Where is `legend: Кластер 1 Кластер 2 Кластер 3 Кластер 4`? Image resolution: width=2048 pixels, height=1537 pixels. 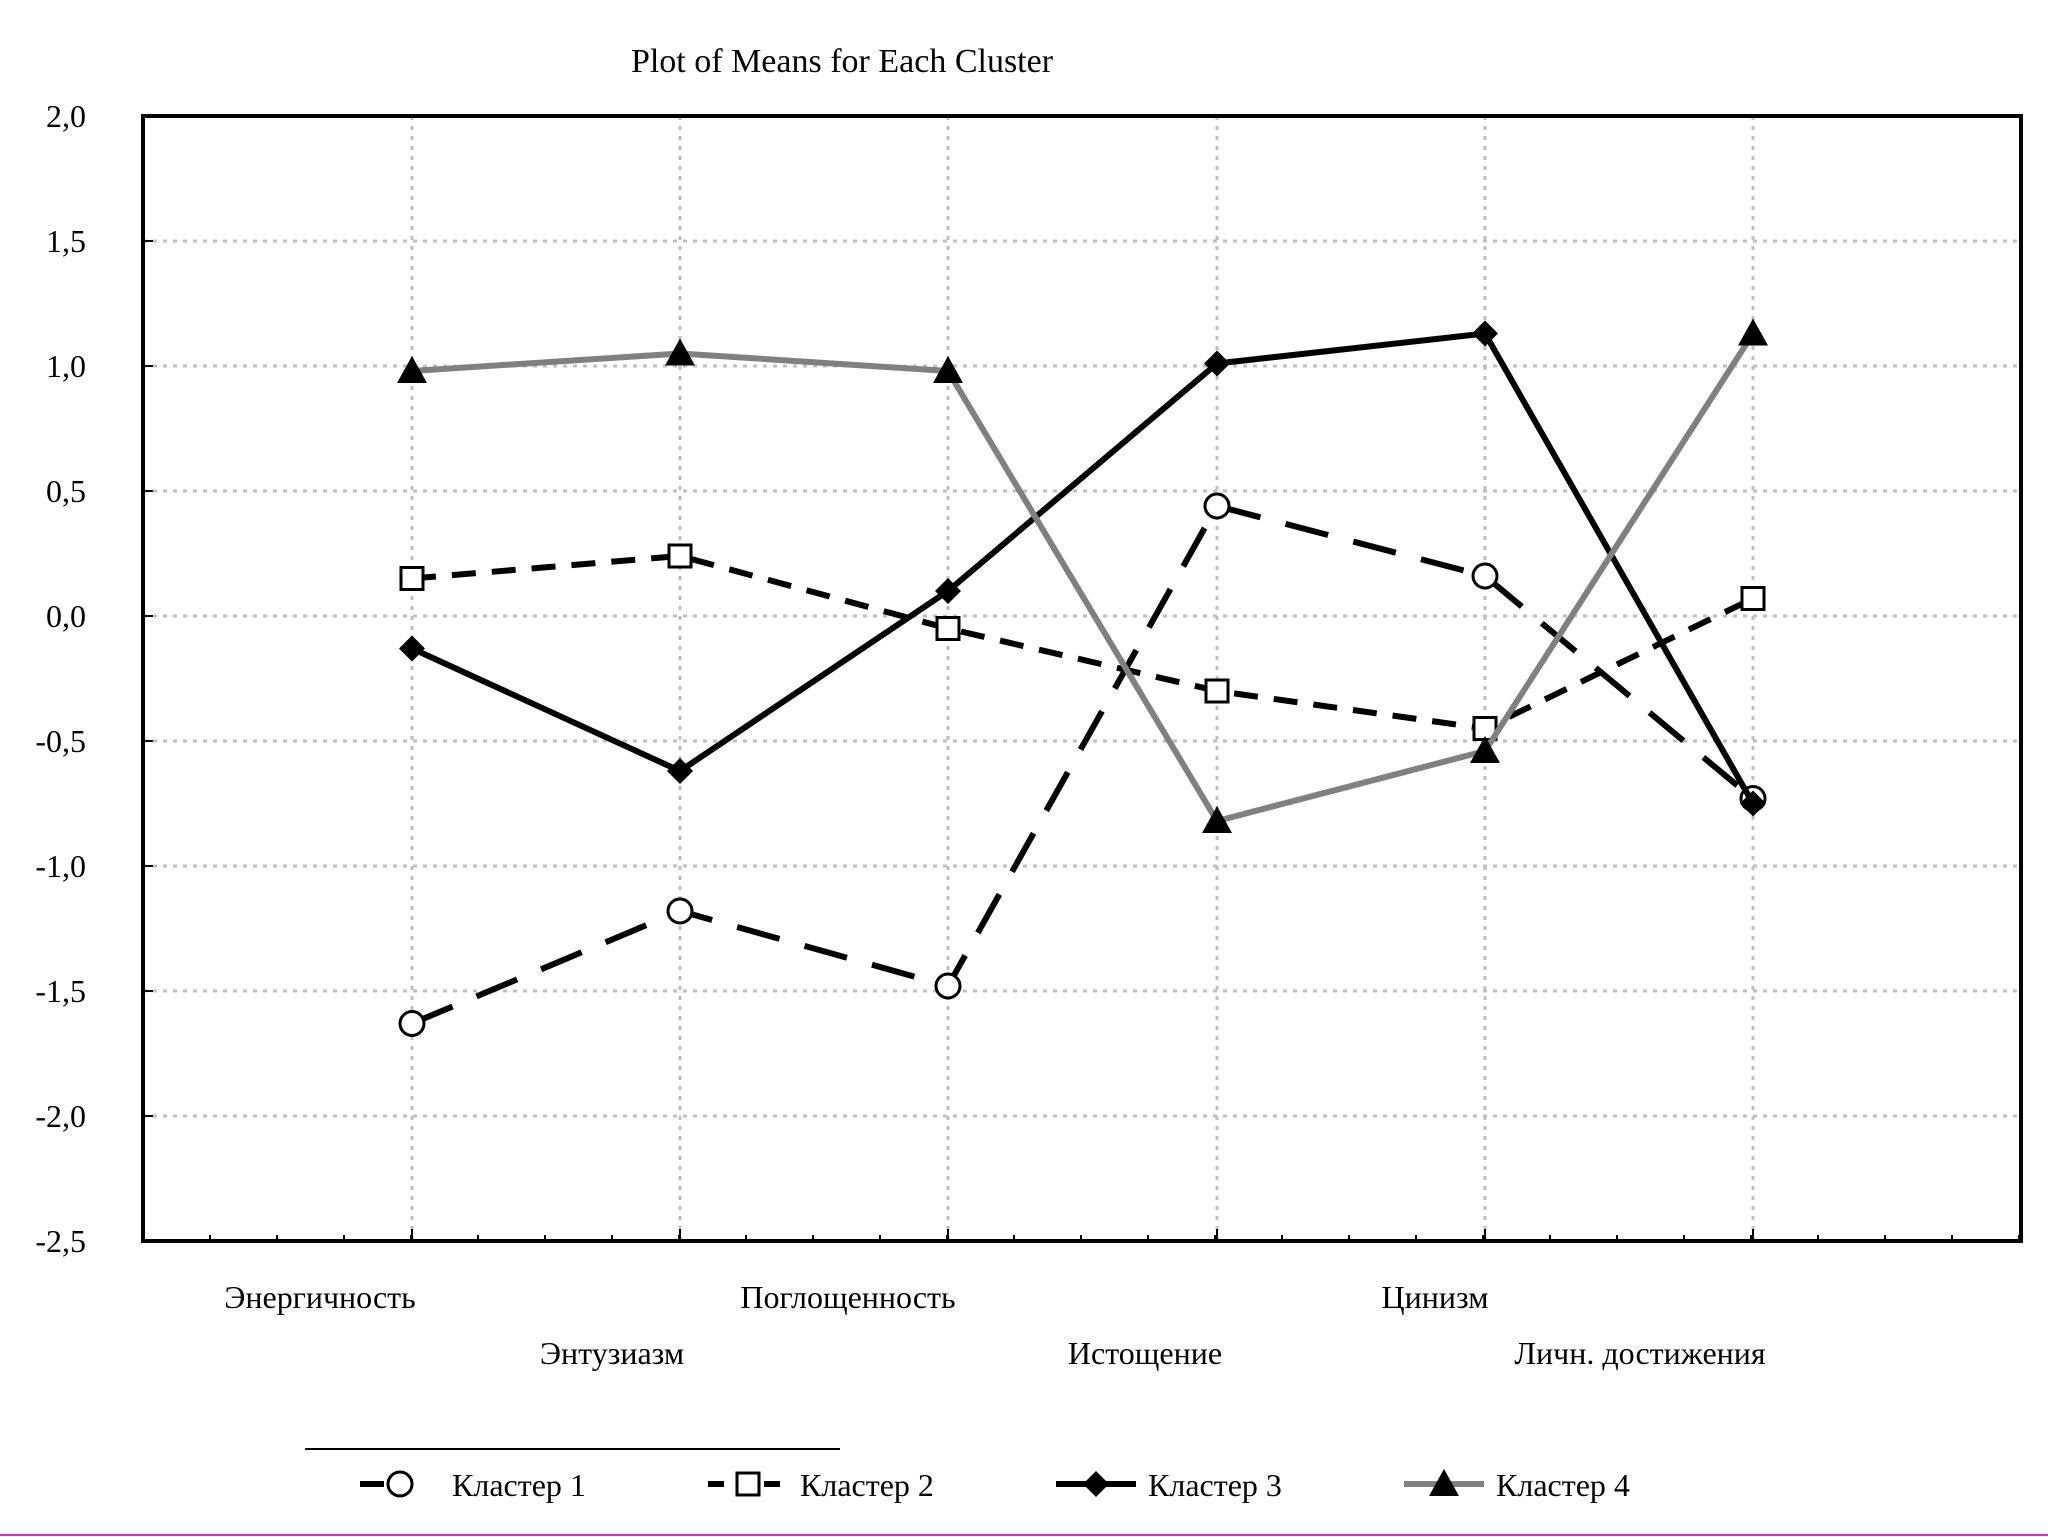
legend: Кластер 1 Кластер 2 Кластер 3 Кластер 4 is located at coordinates (967, 1475).